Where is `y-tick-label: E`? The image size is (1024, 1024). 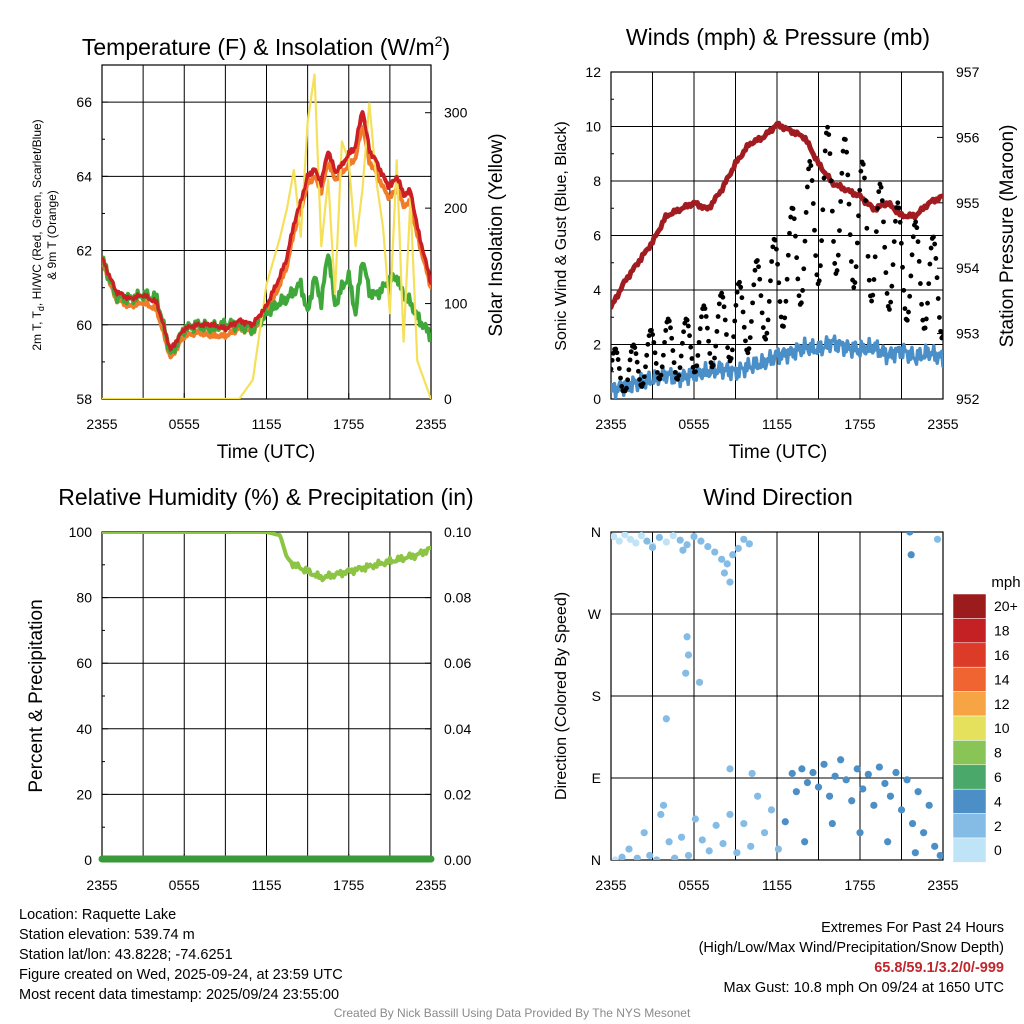
y-tick-label: E is located at coordinates (596, 778).